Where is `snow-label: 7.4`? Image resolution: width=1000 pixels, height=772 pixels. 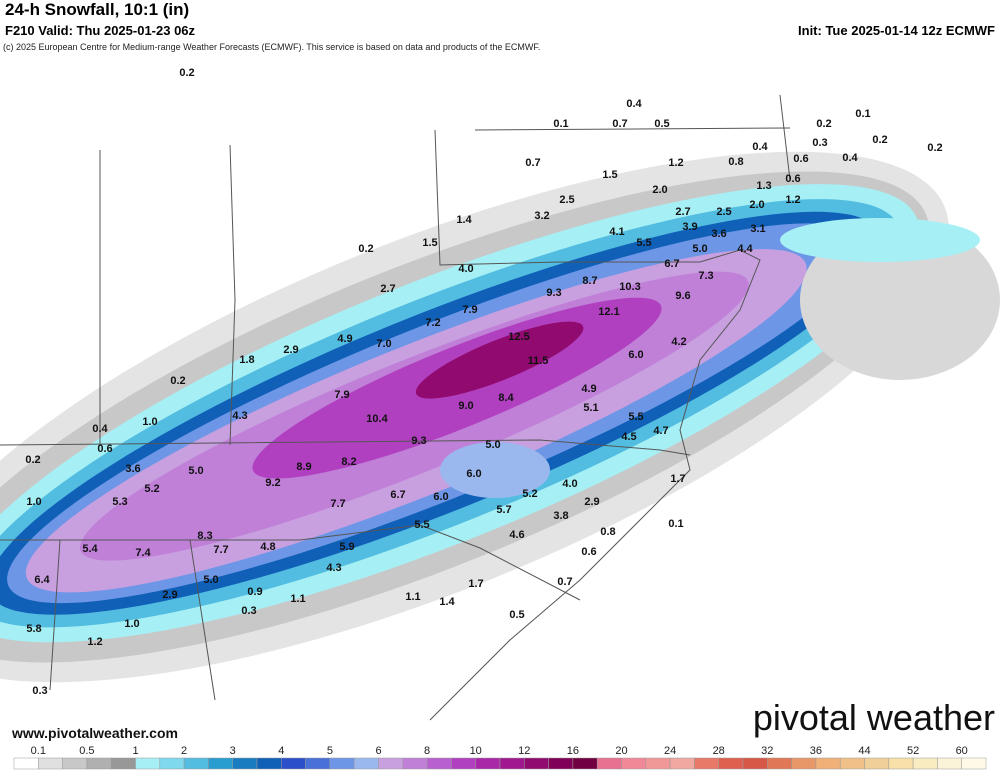 snow-label: 7.4 is located at coordinates (143, 553).